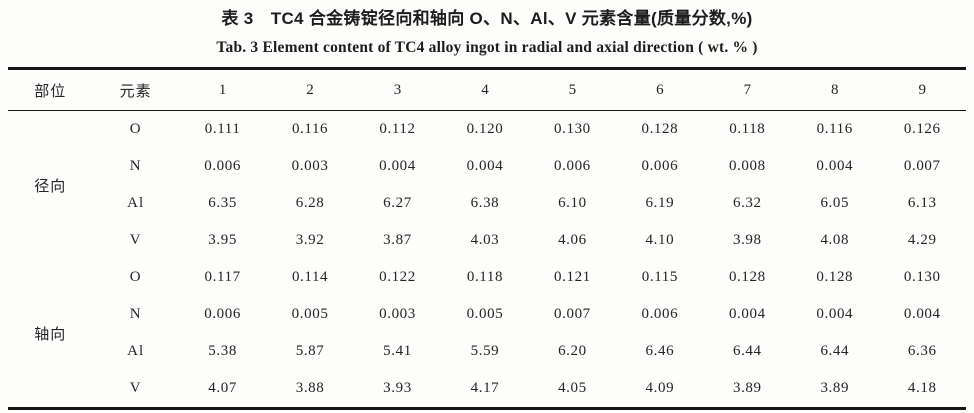 This screenshot has width=974, height=413. I want to click on value-cell: 4.05, so click(572, 388).